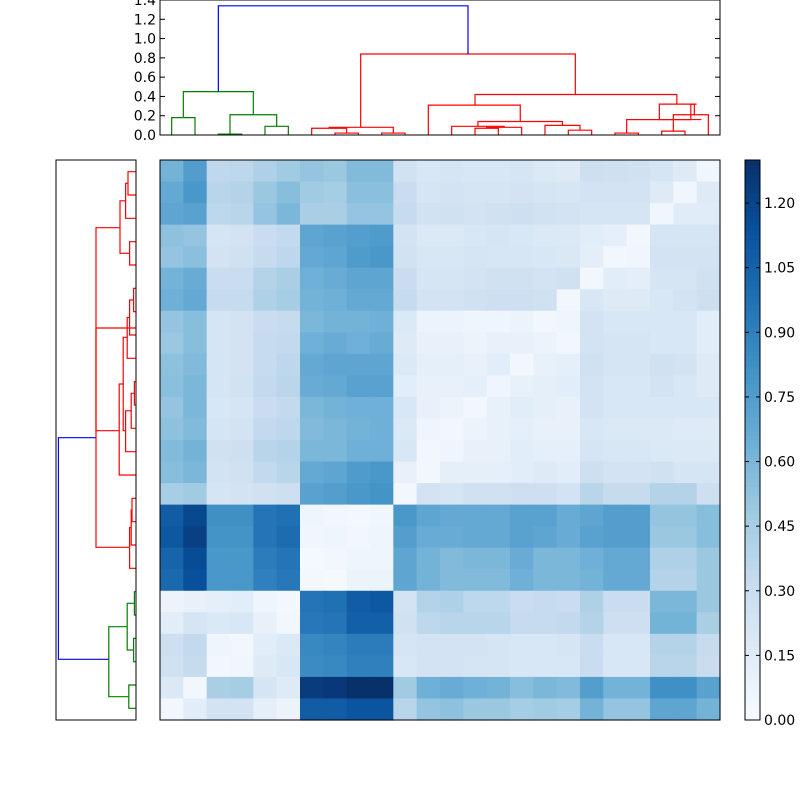 This screenshot has width=800, height=800. Describe the element at coordinates (779, 463) in the screenshot. I see `colorbar-tick-label: 0.60` at that location.